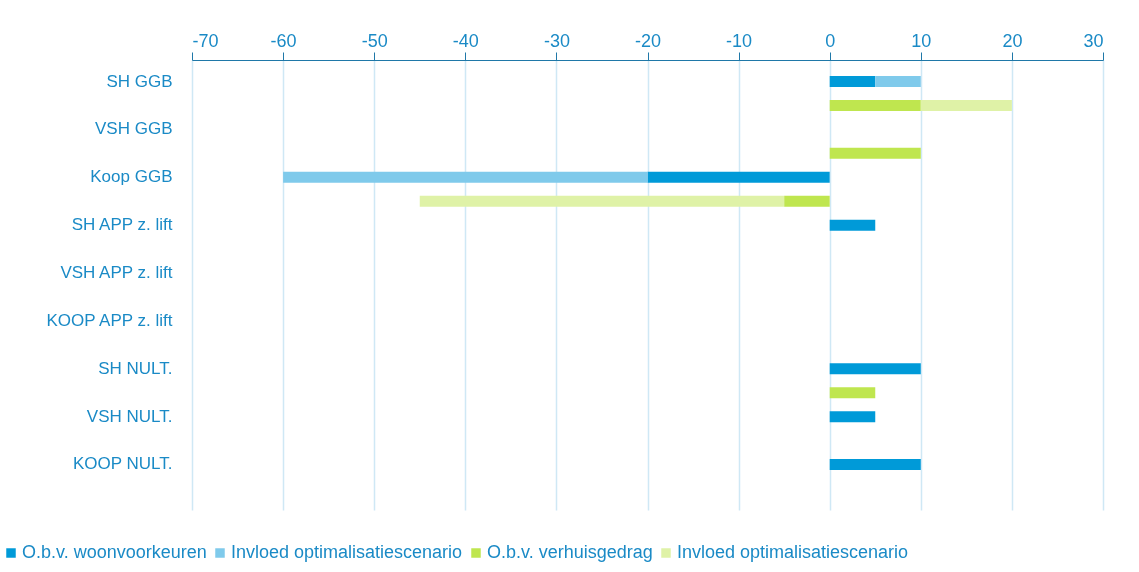 The width and height of the screenshot is (1139, 572). Describe the element at coordinates (131, 177) in the screenshot. I see `y-tick-label: Koop GGB` at that location.